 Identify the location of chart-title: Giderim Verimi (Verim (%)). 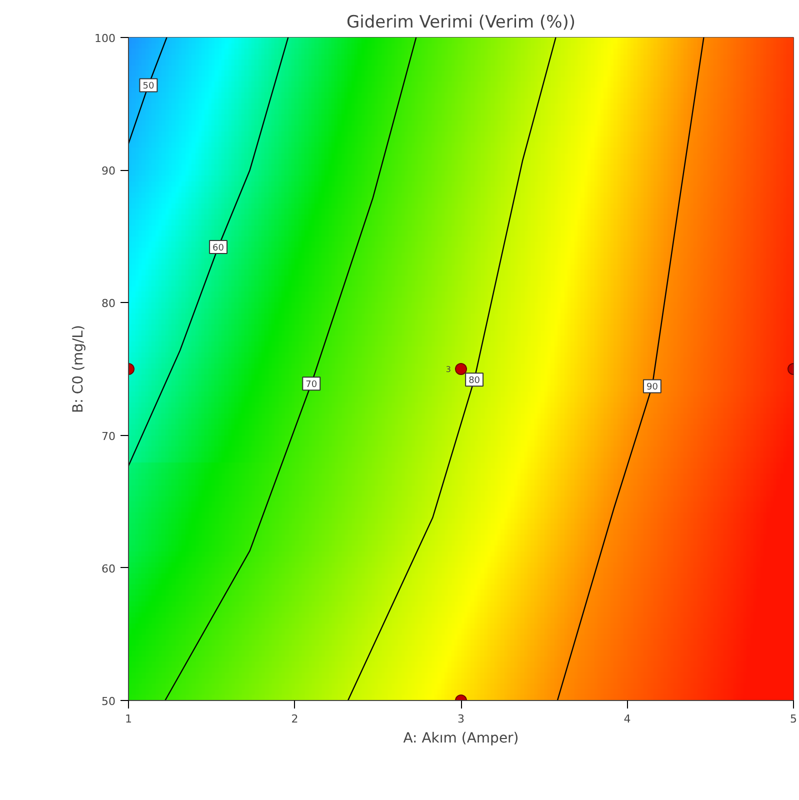
(461, 22).